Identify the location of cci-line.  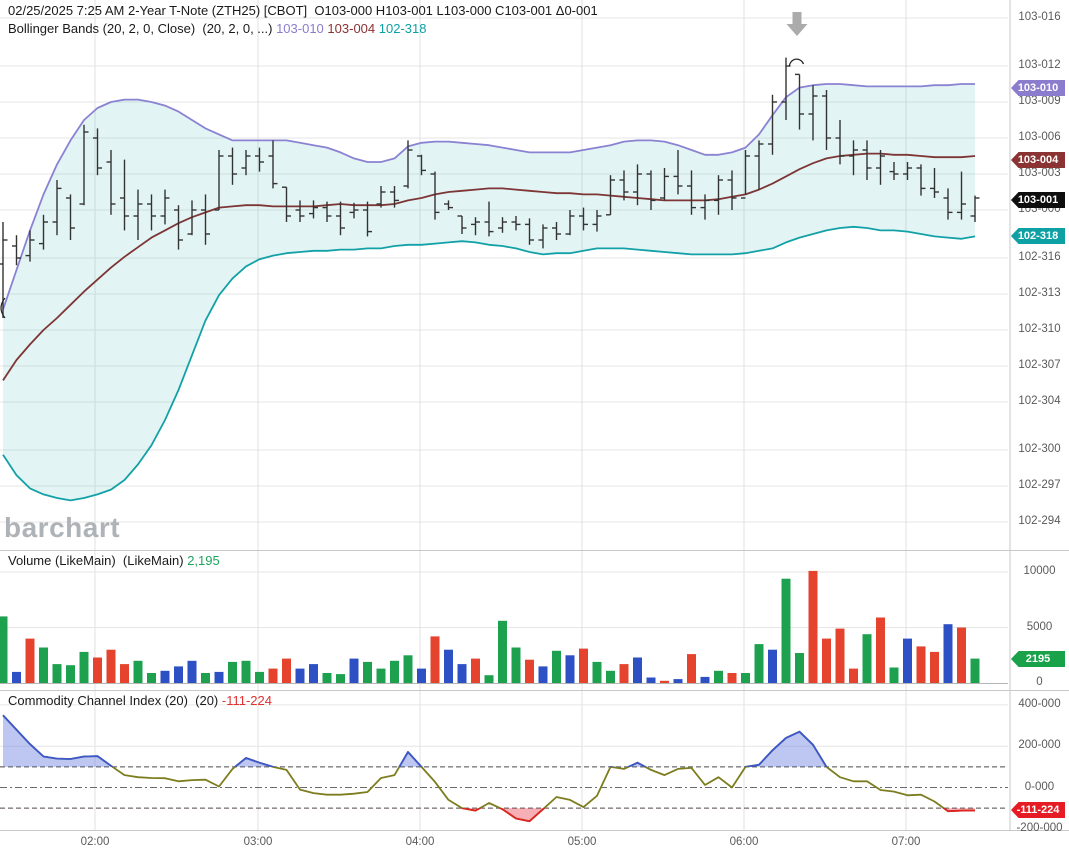
(489, 768).